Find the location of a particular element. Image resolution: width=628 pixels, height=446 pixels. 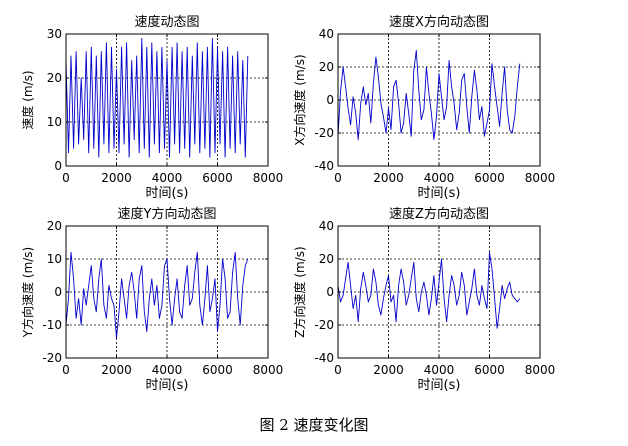

y-axis-label: Z方向速度 (m/s) is located at coordinates (299, 291).